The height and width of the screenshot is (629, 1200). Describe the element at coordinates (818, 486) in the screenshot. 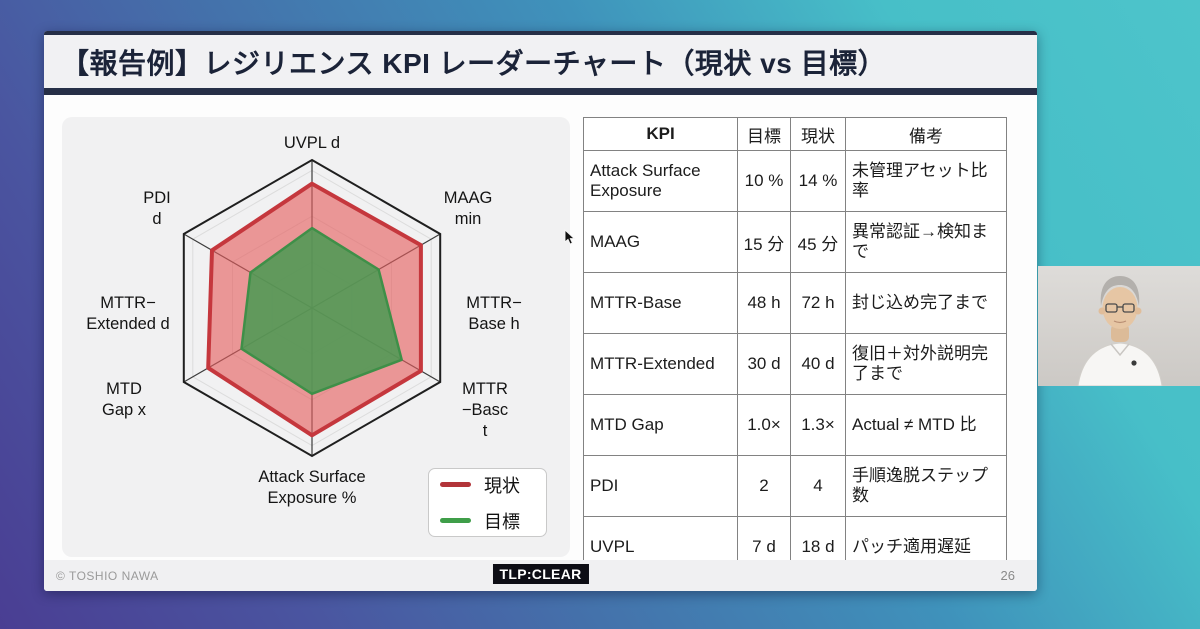

I see `current-value-cell: 4` at that location.